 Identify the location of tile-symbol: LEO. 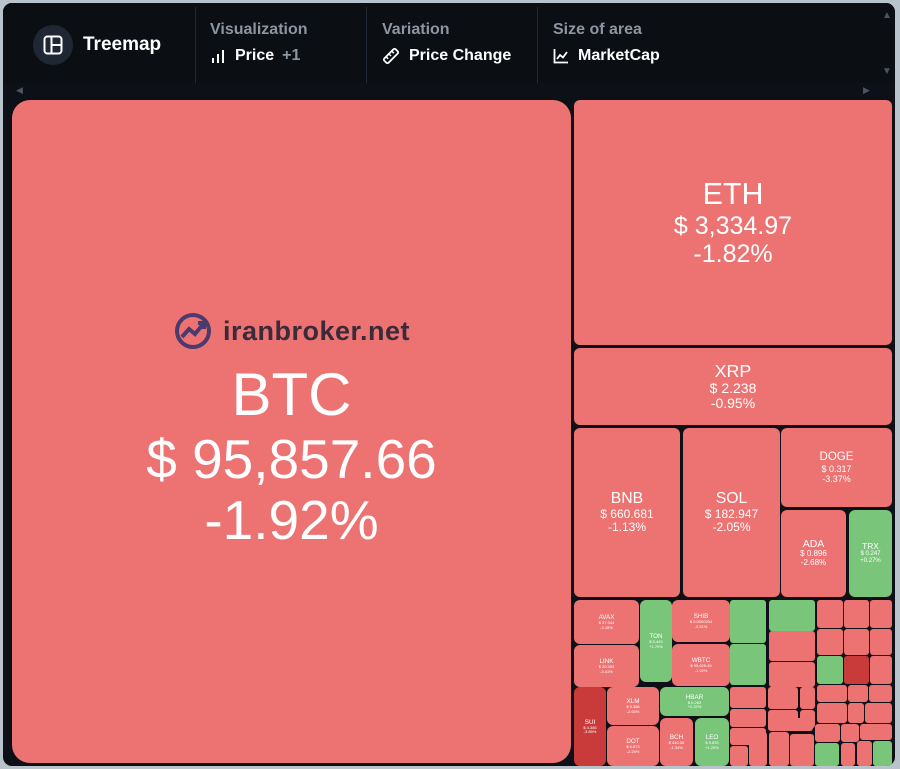
(712, 737).